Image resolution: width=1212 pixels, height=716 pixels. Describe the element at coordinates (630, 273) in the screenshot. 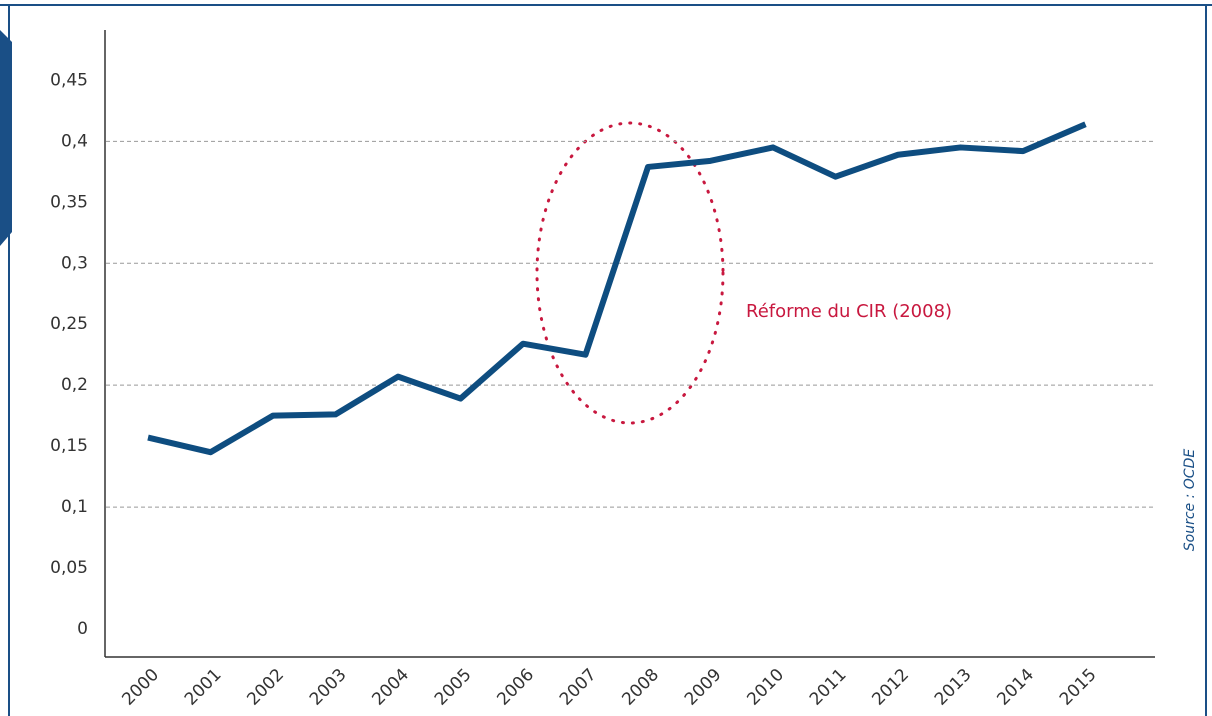

I see `highlight-ellipse` at that location.